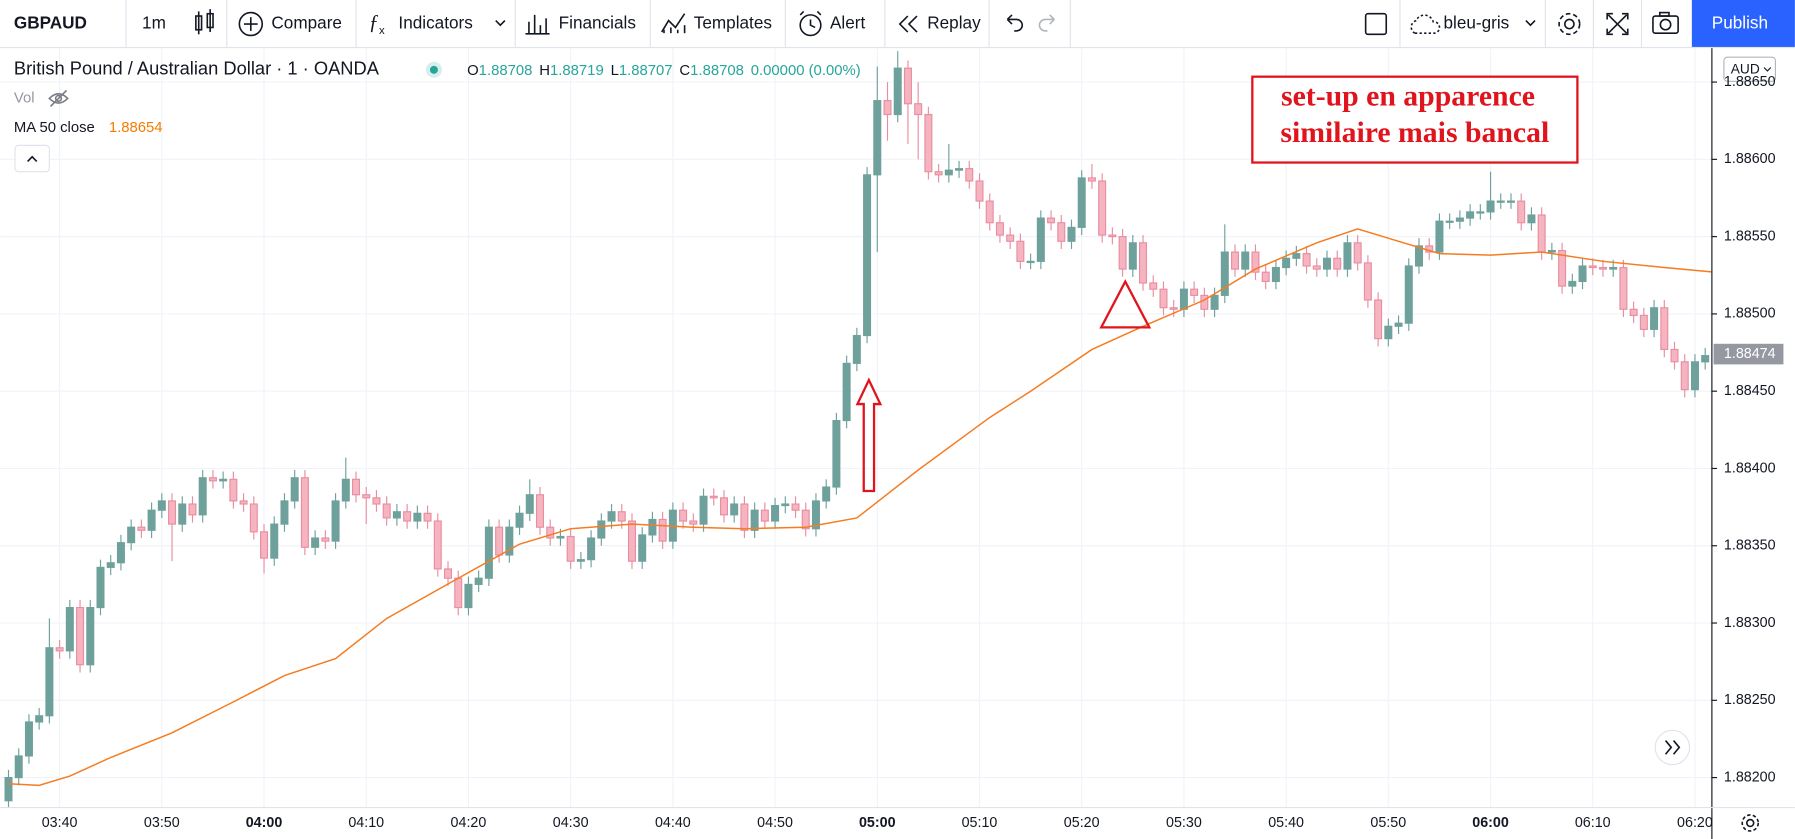 The width and height of the screenshot is (1795, 839). I want to click on y-tick-label: 1.88400, so click(1750, 468).